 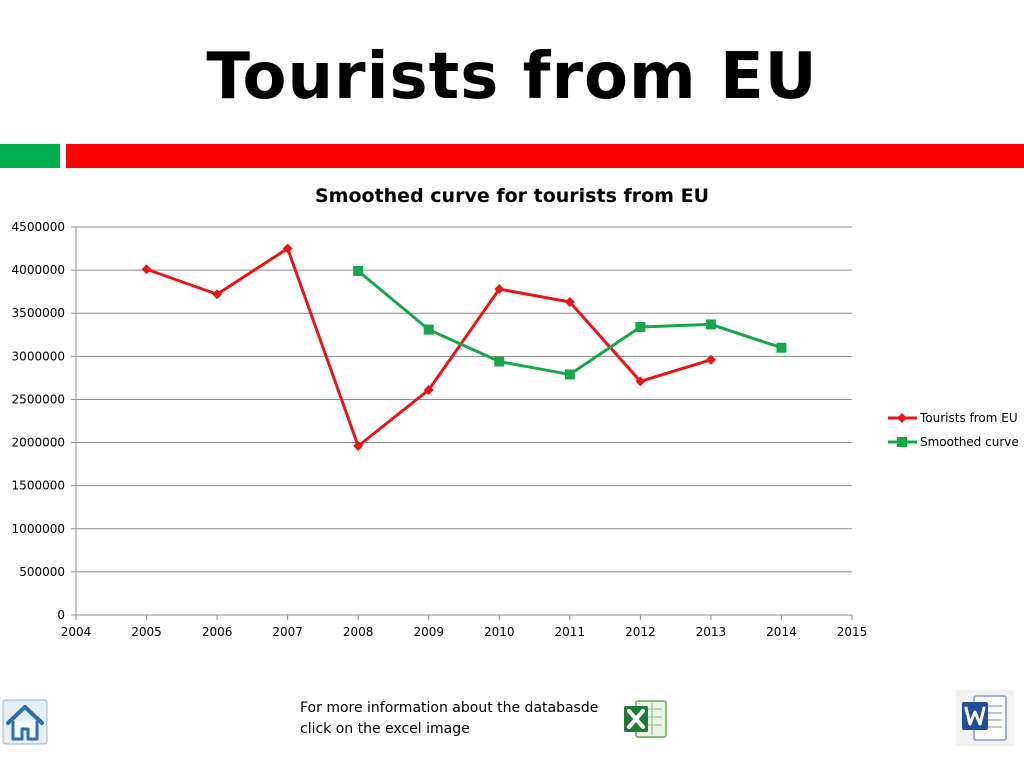 What do you see at coordinates (969, 442) in the screenshot?
I see `legend-label: Smoothed curve` at bounding box center [969, 442].